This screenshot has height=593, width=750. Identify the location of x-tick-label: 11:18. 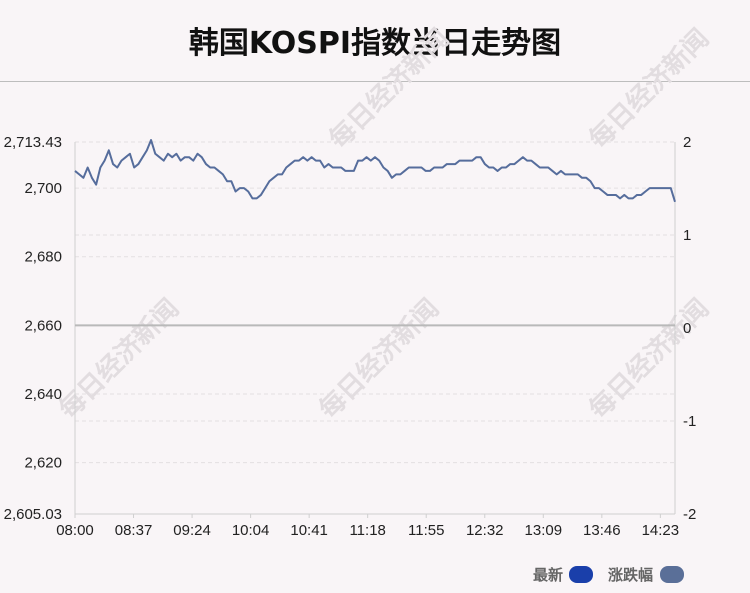
(367, 530).